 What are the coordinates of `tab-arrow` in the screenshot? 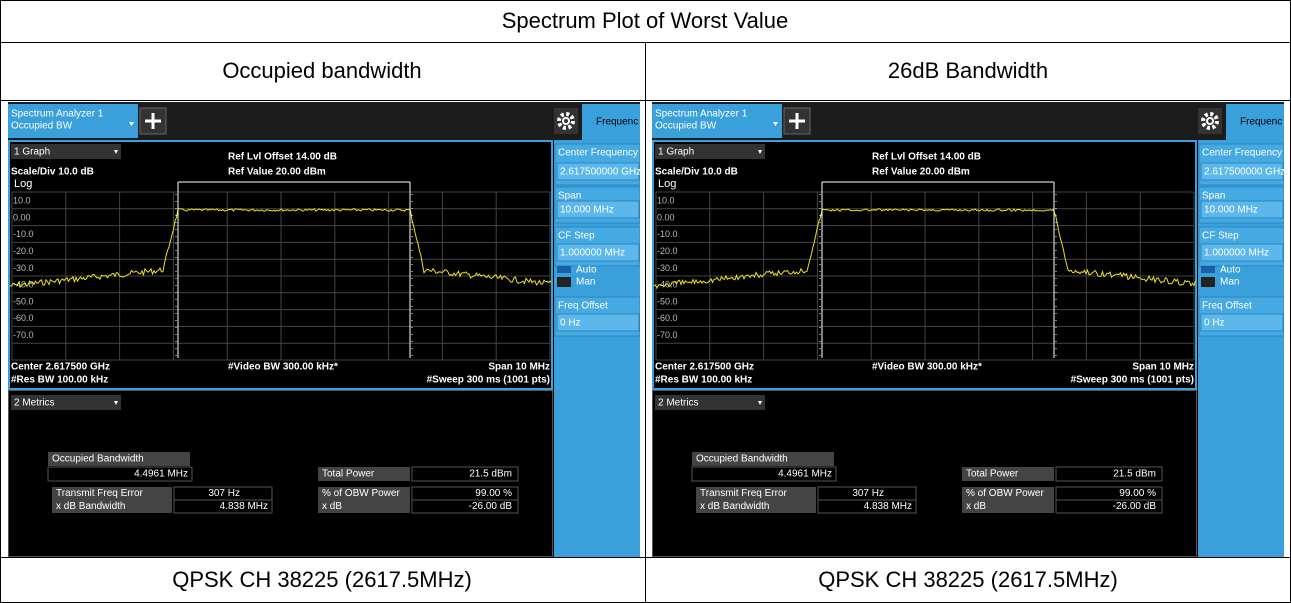 It's located at (131, 124).